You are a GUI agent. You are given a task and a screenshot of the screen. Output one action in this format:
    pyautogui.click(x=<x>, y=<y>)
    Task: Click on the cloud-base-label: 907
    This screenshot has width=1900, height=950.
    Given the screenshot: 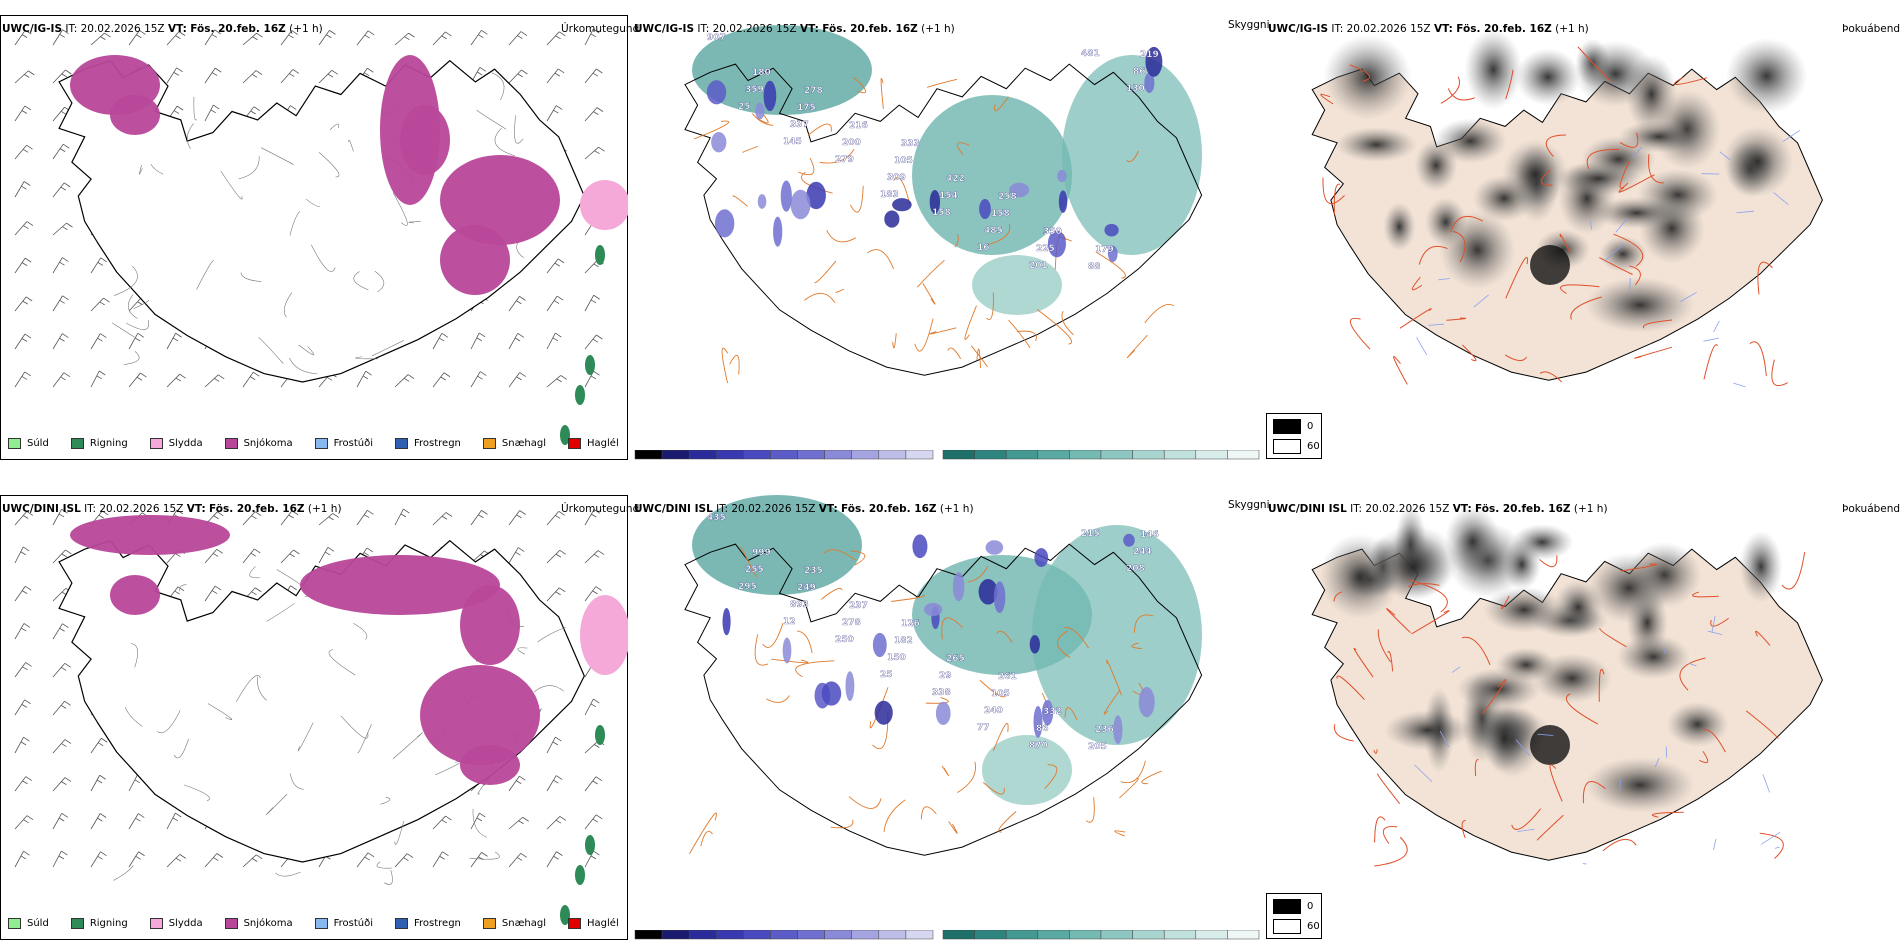 What is the action you would take?
    pyautogui.click(x=716, y=38)
    